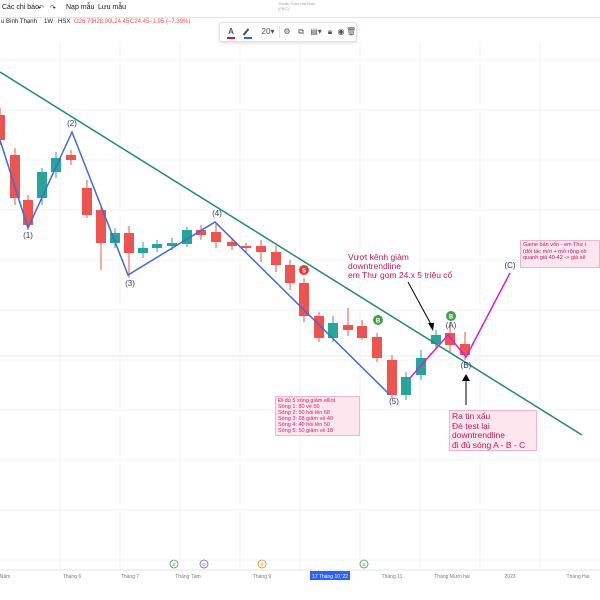 The width and height of the screenshot is (600, 600). Describe the element at coordinates (41, 8) in the screenshot. I see `undo-icon: ↶` at that location.